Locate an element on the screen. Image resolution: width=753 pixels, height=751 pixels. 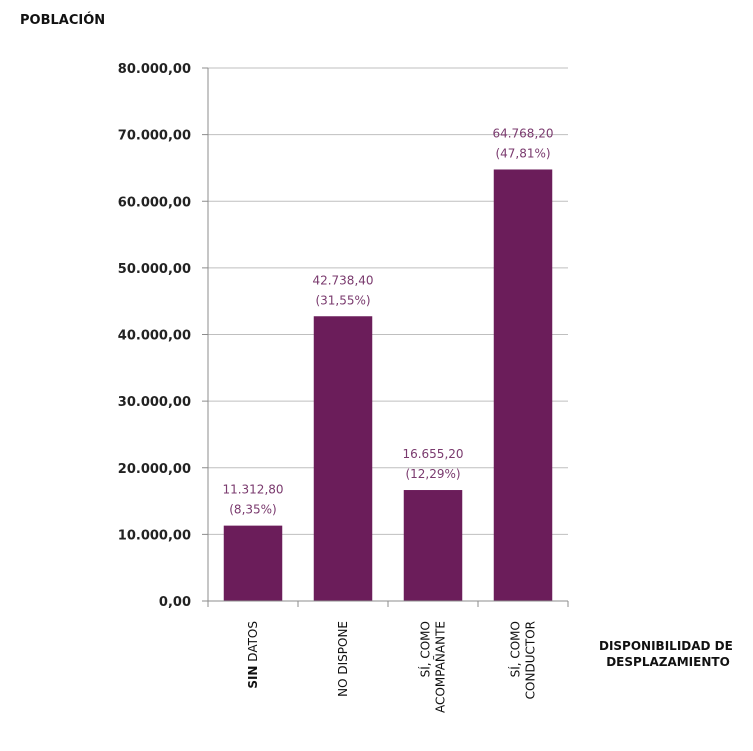
y-tick-label: 50.000,00 is located at coordinates (154, 269).